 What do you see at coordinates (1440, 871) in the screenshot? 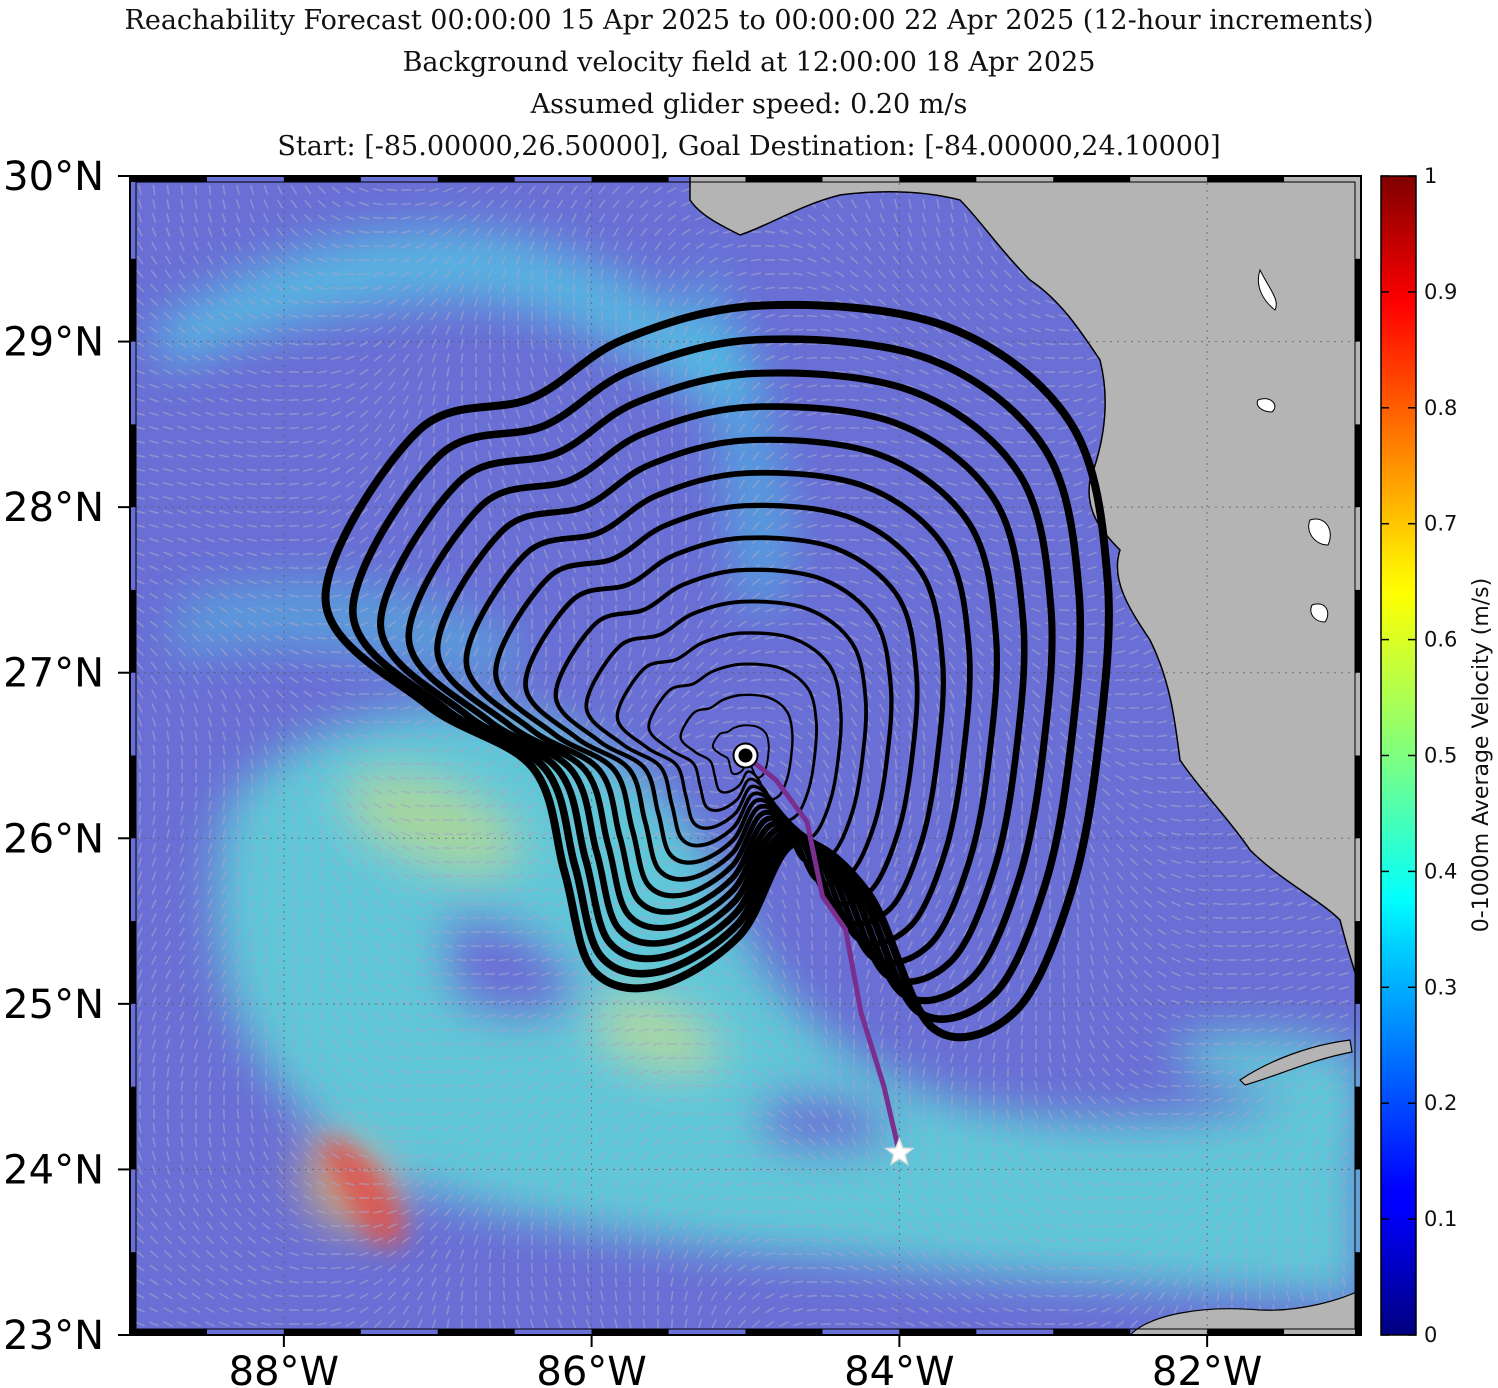
I see `colorbar-tick-label: 0.4` at bounding box center [1440, 871].